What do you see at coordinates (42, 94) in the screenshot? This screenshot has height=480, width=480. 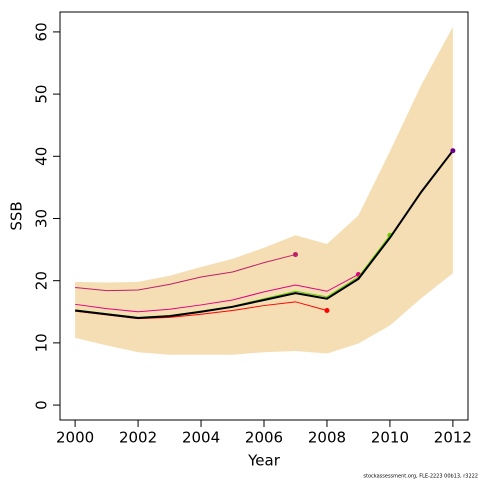 I see `y-tick-label: 50` at bounding box center [42, 94].